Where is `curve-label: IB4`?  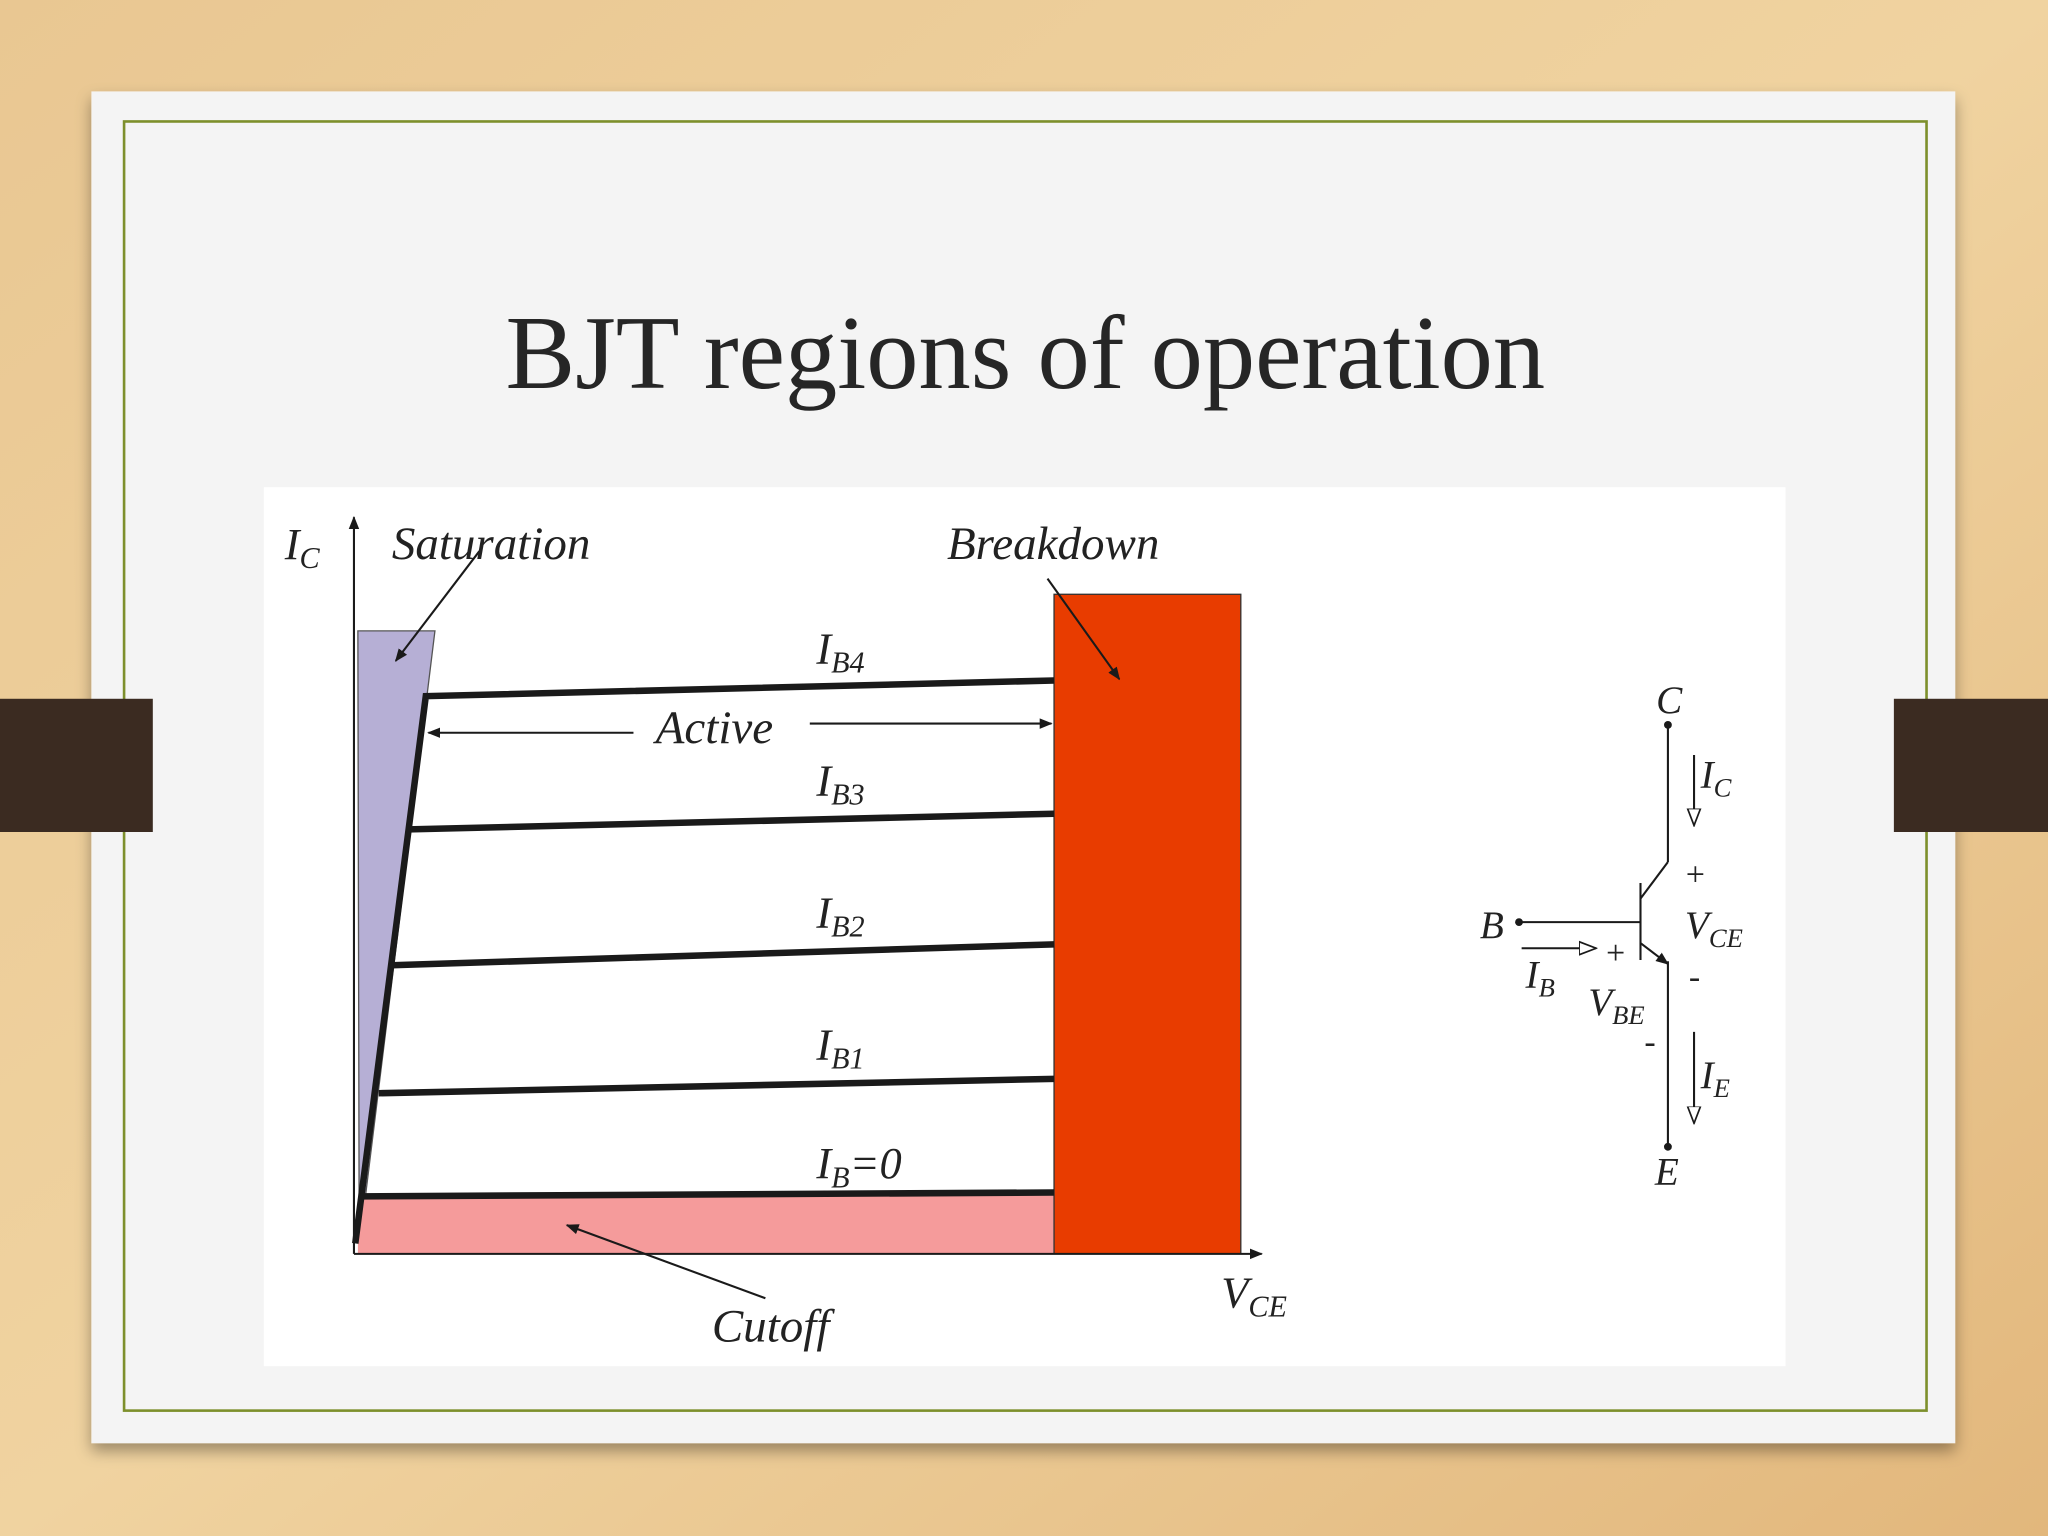 curve-label: IB4 is located at coordinates (839, 652).